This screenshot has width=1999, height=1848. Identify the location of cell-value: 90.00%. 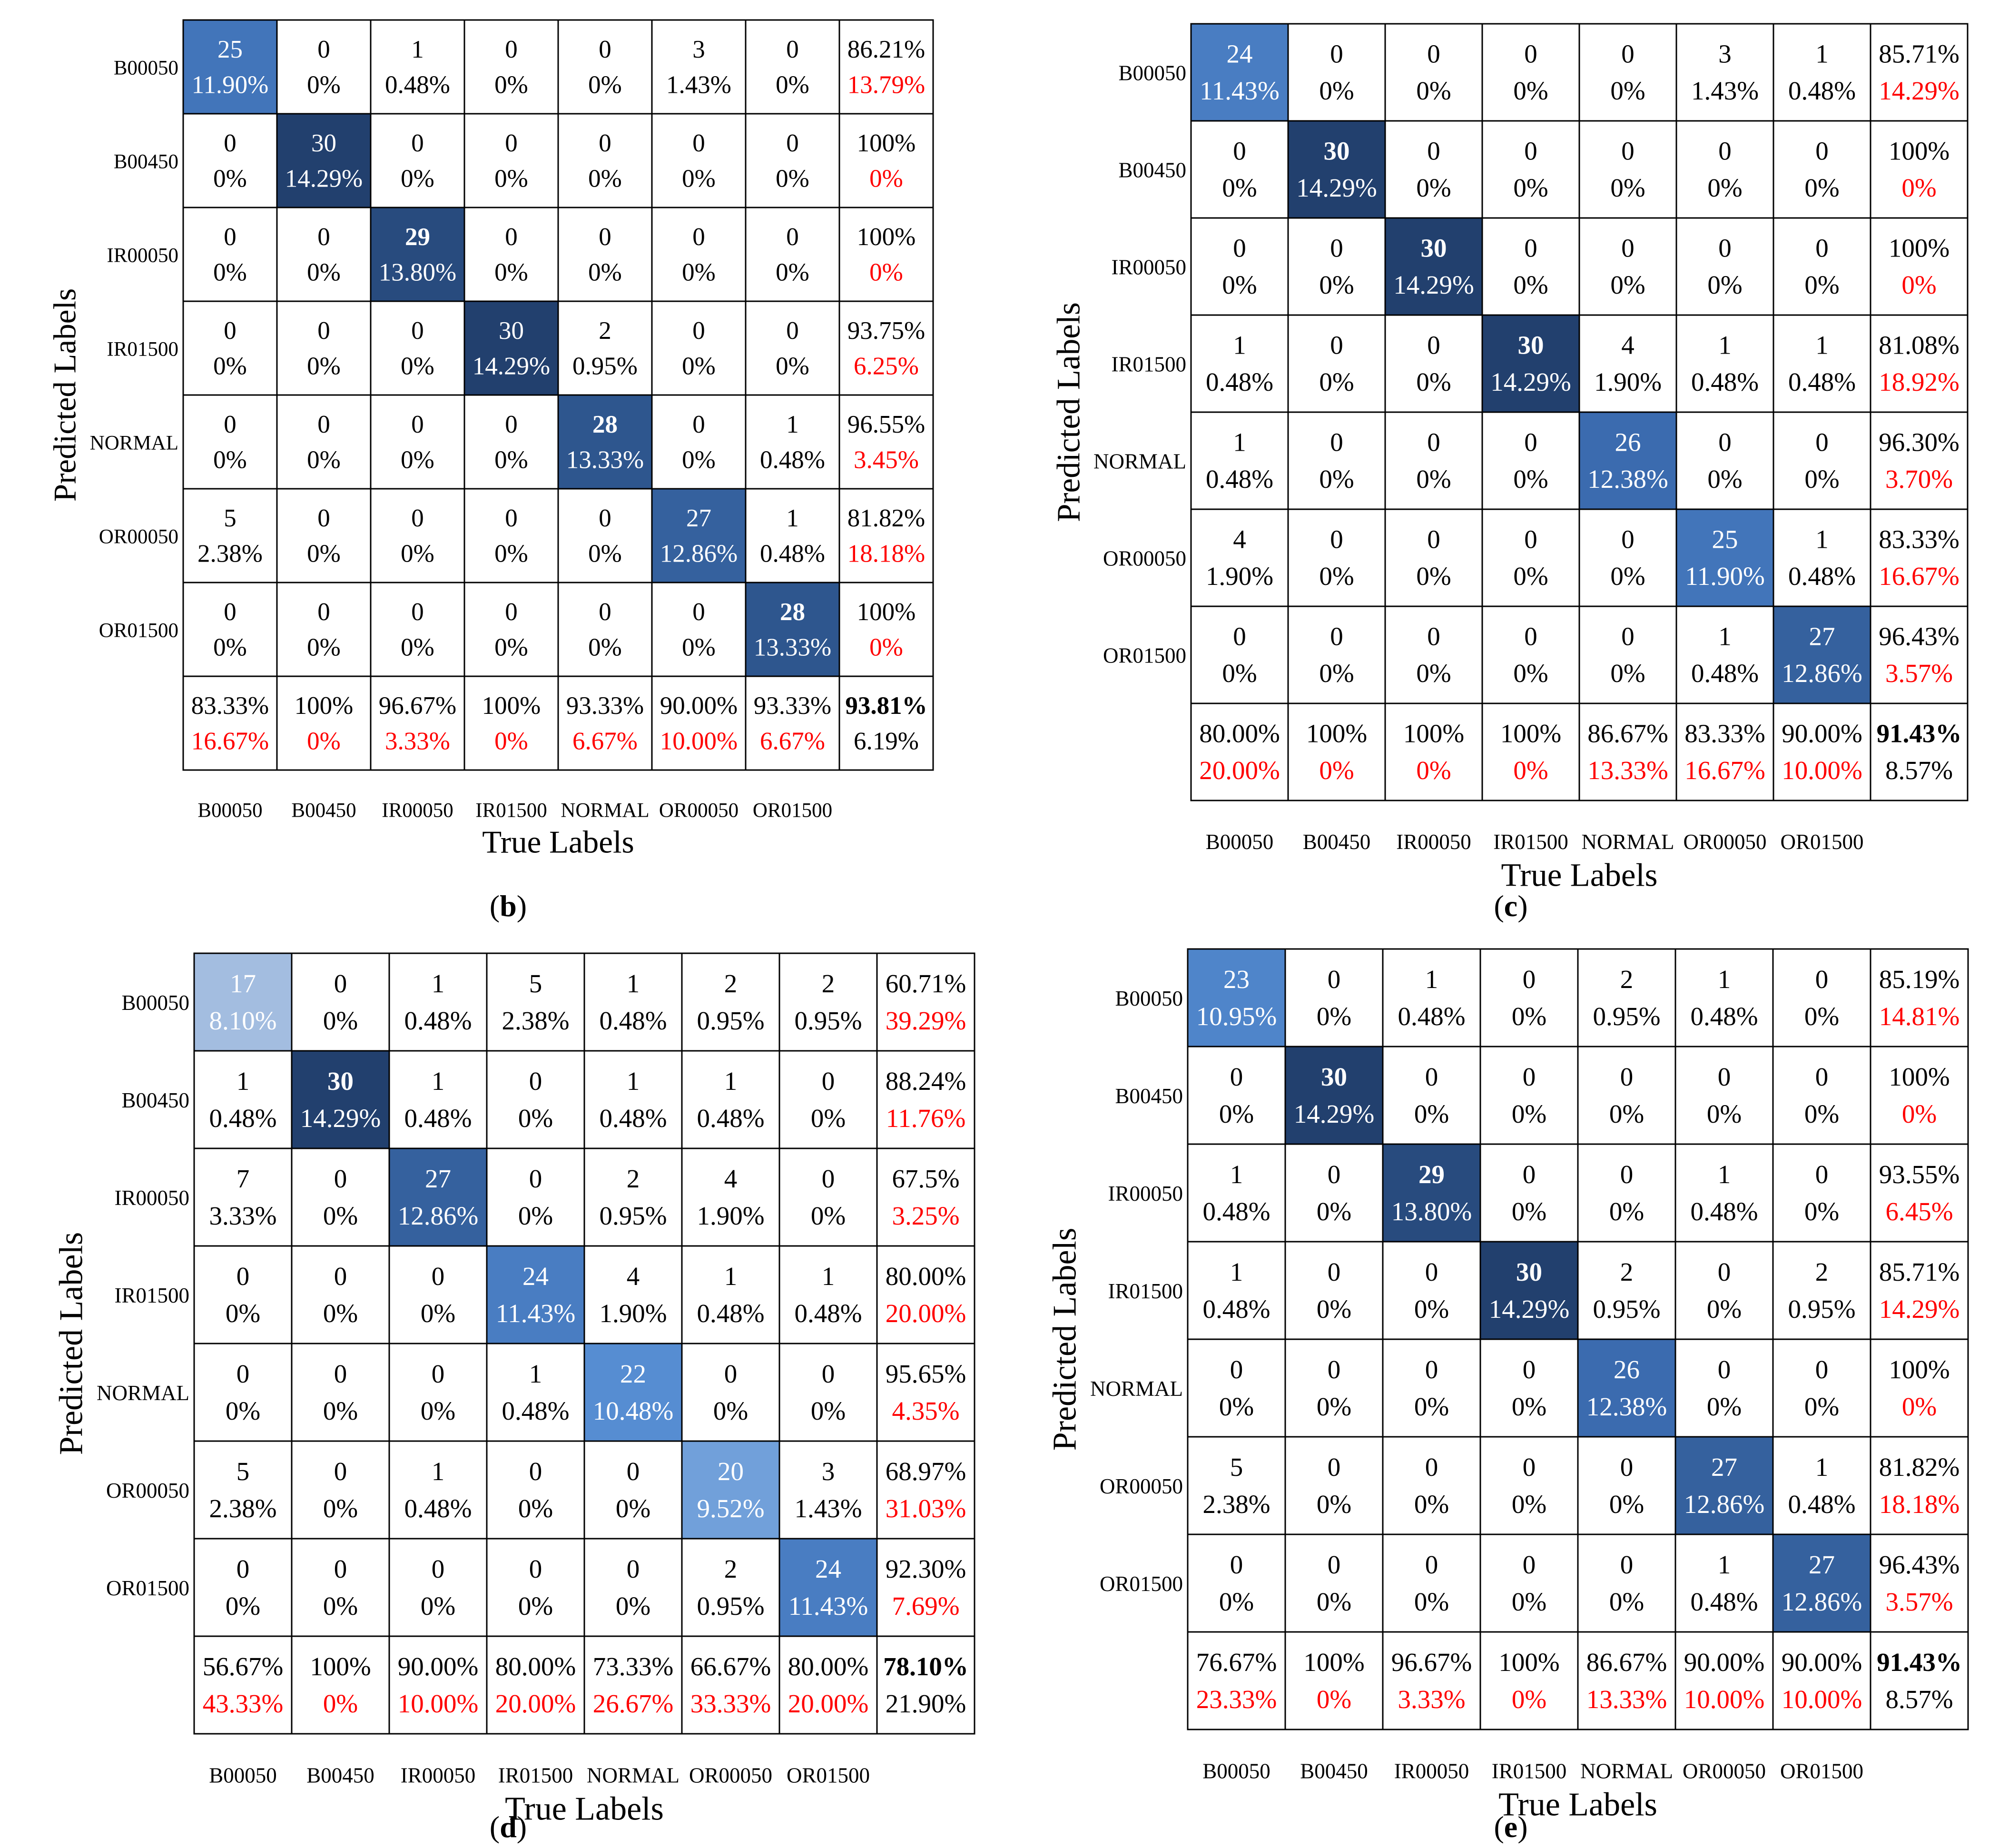
(1724, 1663).